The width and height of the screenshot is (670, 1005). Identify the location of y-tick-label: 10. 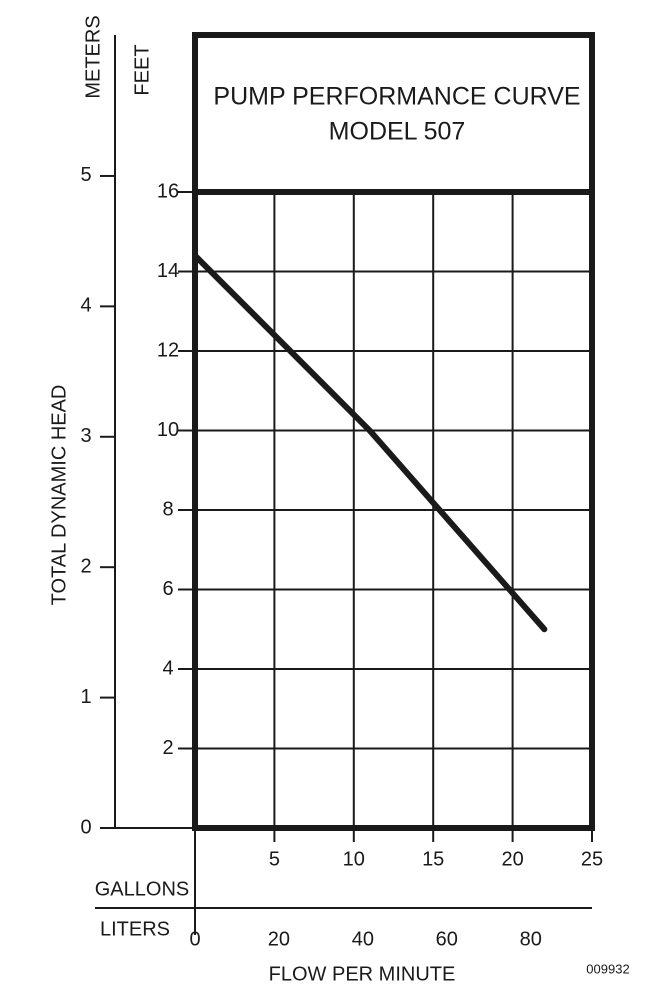
(168, 430).